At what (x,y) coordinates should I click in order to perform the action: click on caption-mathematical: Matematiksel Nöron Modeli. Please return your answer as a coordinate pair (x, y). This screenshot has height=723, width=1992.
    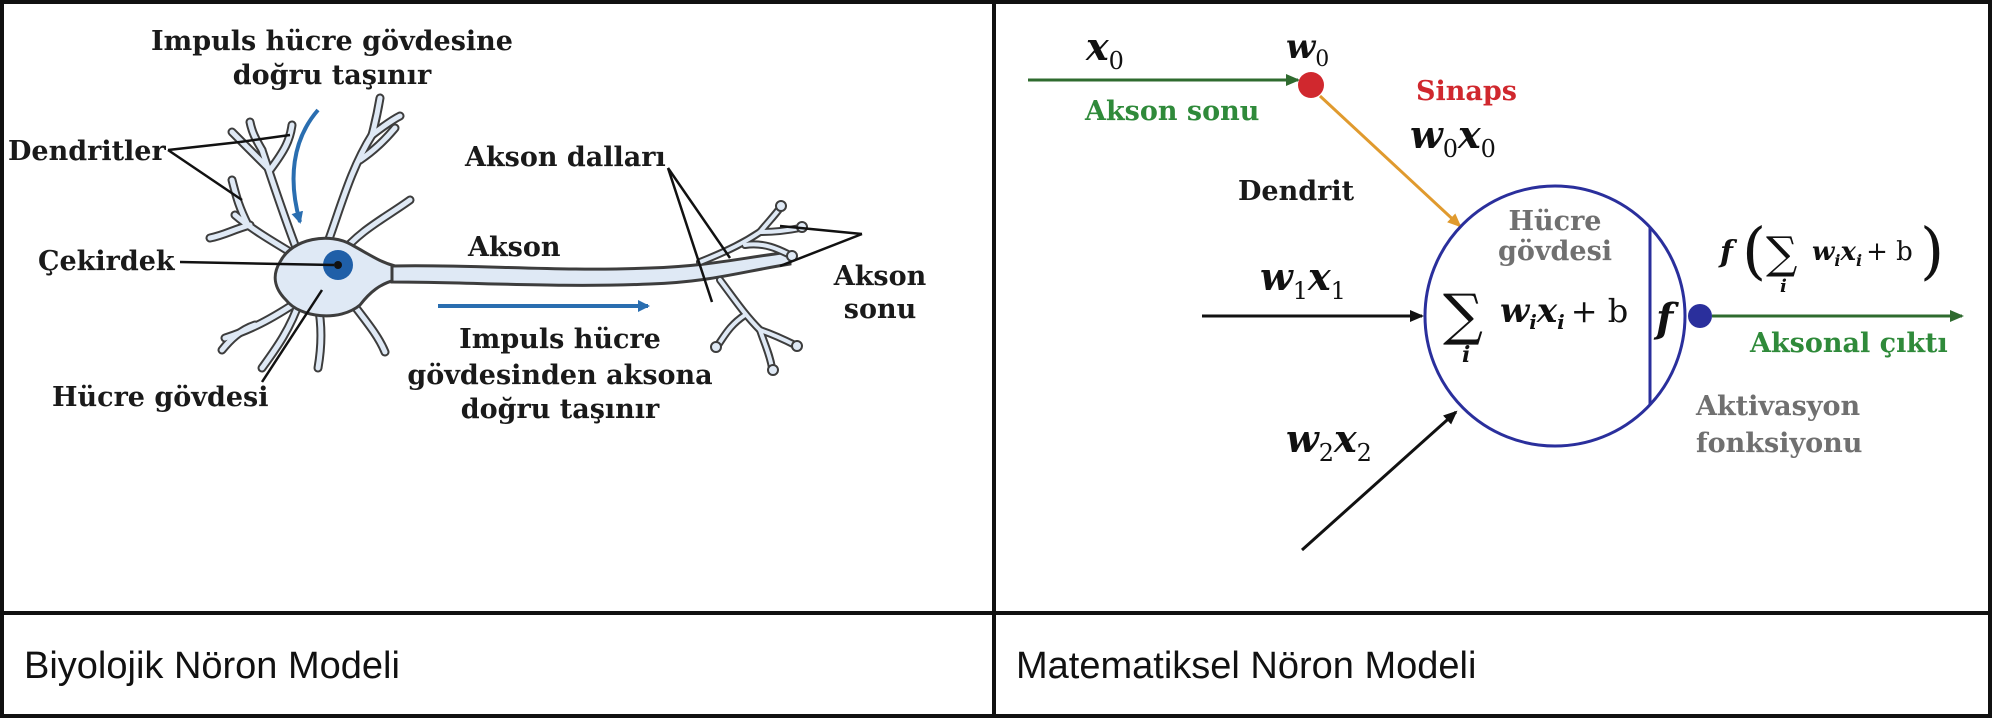
    Looking at the image, I should click on (1246, 666).